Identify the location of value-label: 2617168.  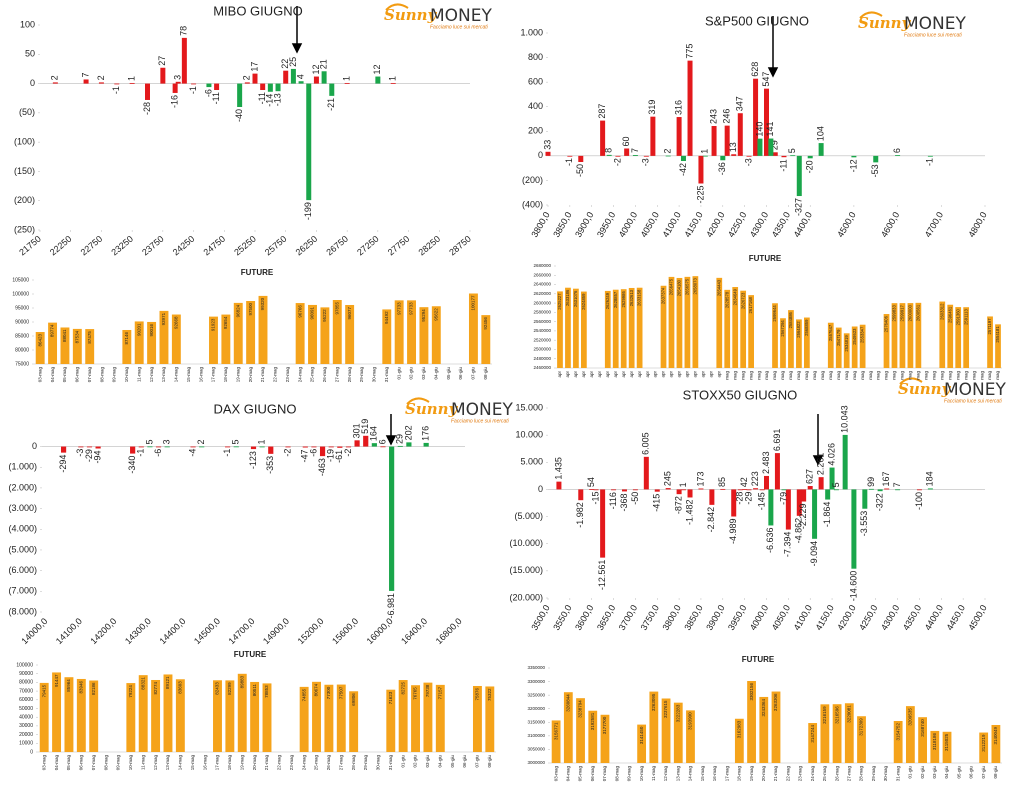
(750, 304).